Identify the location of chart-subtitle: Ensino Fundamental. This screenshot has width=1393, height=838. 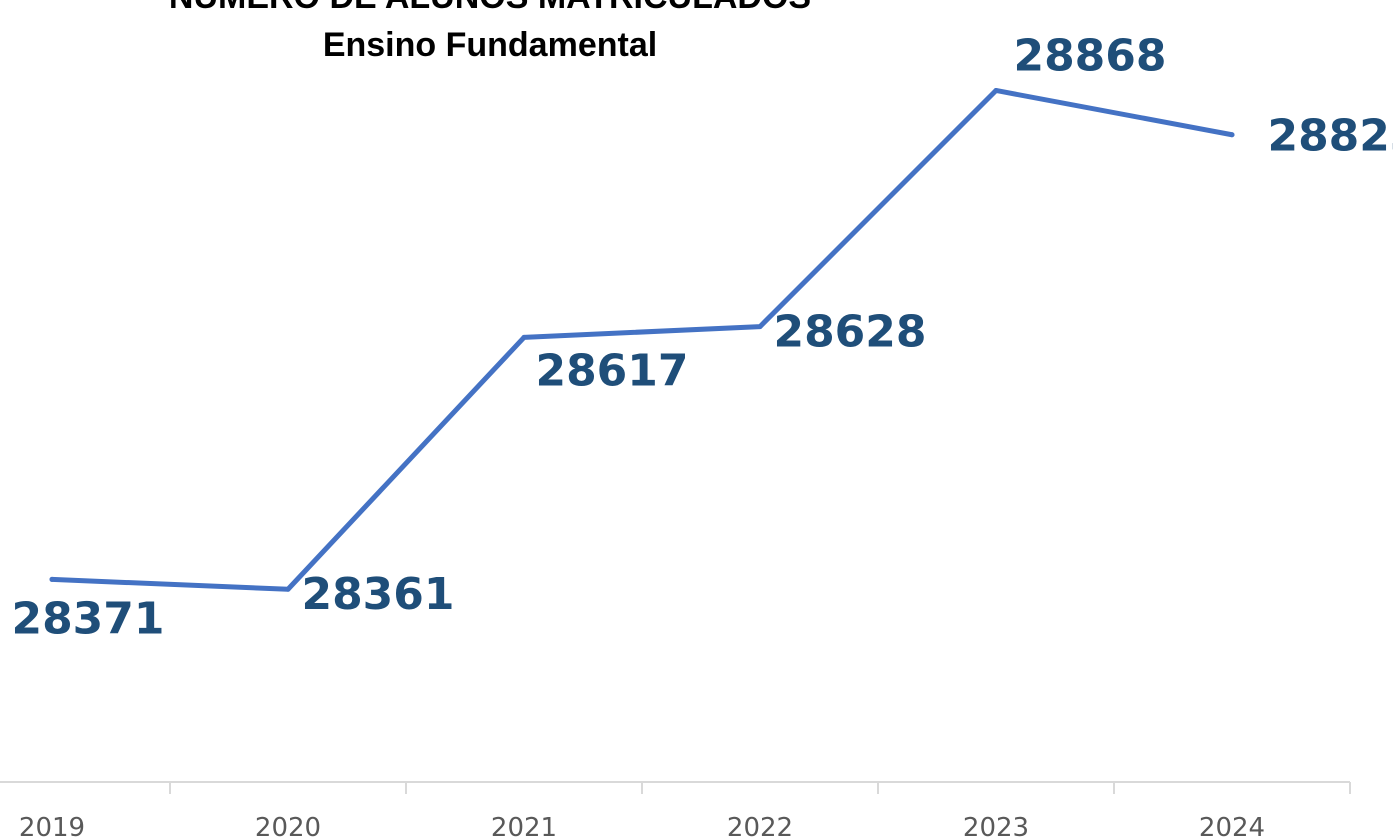
(490, 45).